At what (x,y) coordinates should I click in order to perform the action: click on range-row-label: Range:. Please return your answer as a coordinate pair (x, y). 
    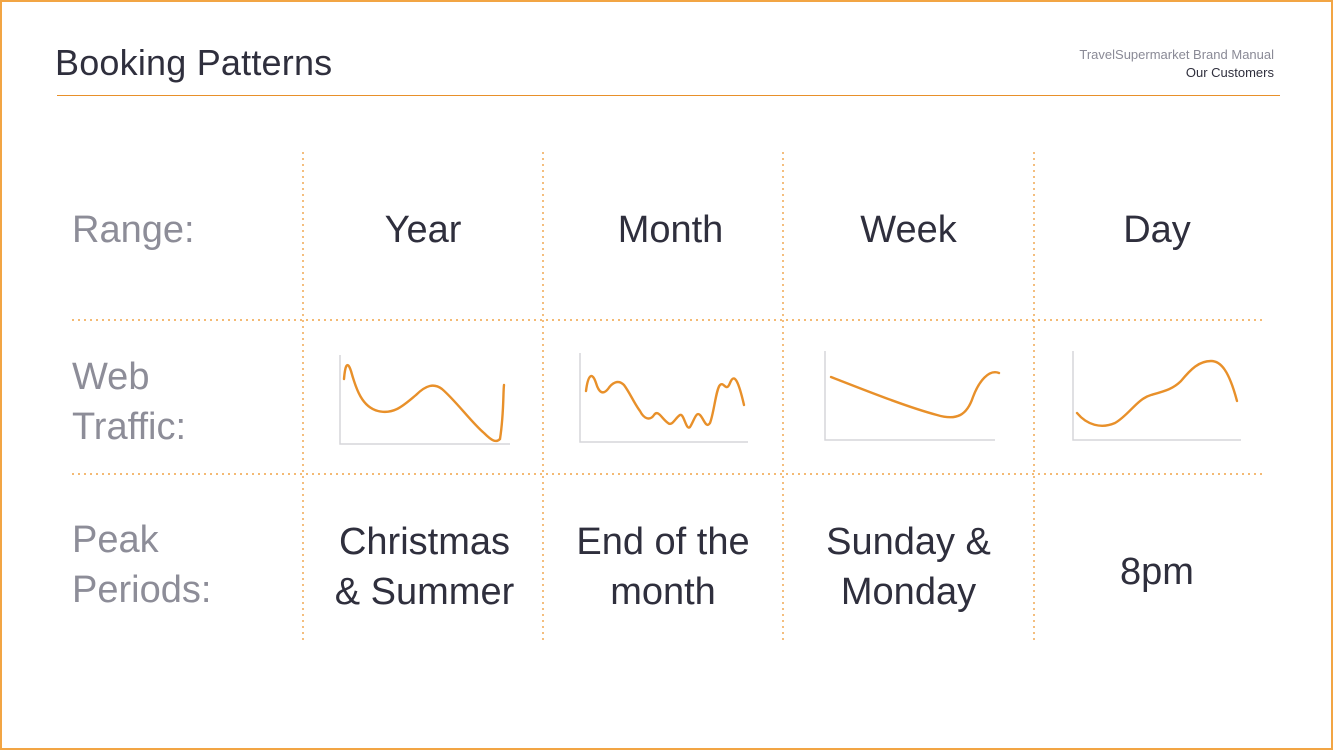
    Looking at the image, I should click on (133, 230).